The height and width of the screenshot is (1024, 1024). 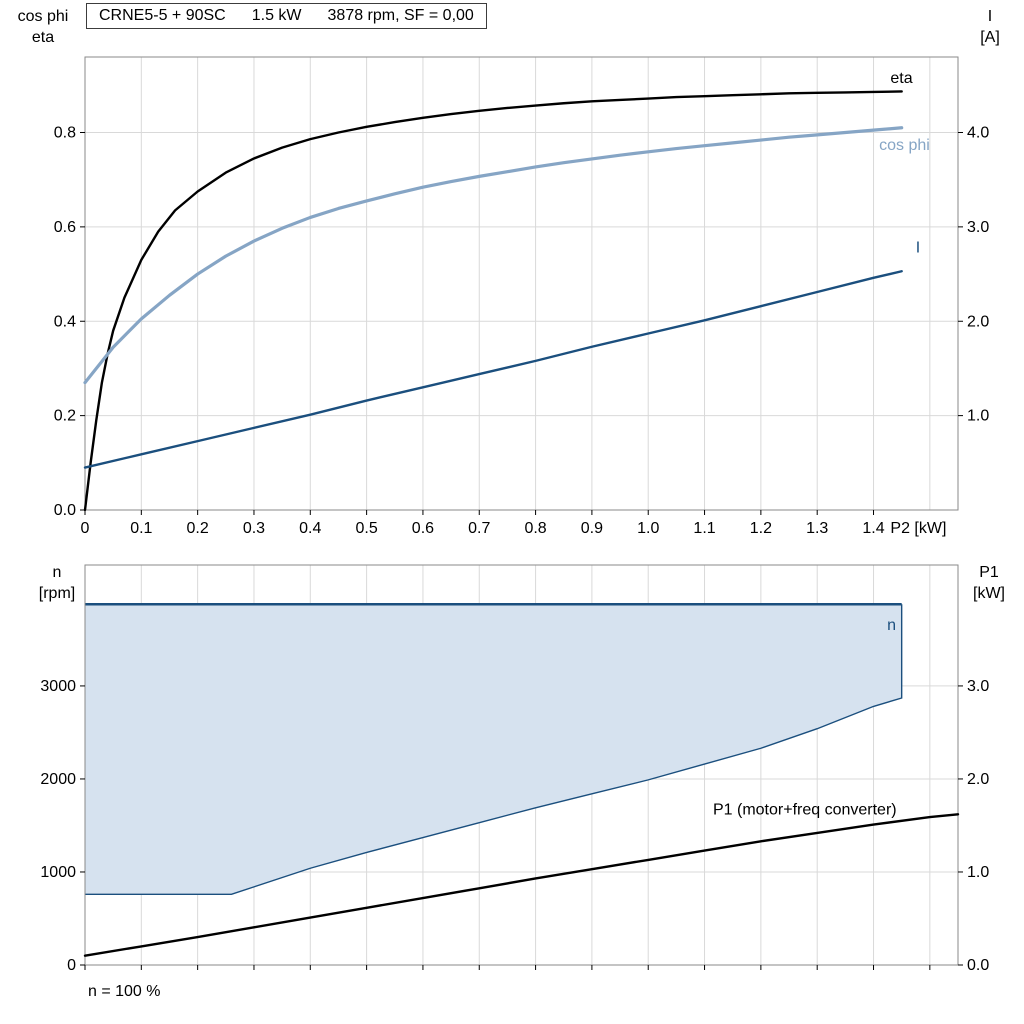 What do you see at coordinates (58, 686) in the screenshot?
I see `svg-text: 3000` at bounding box center [58, 686].